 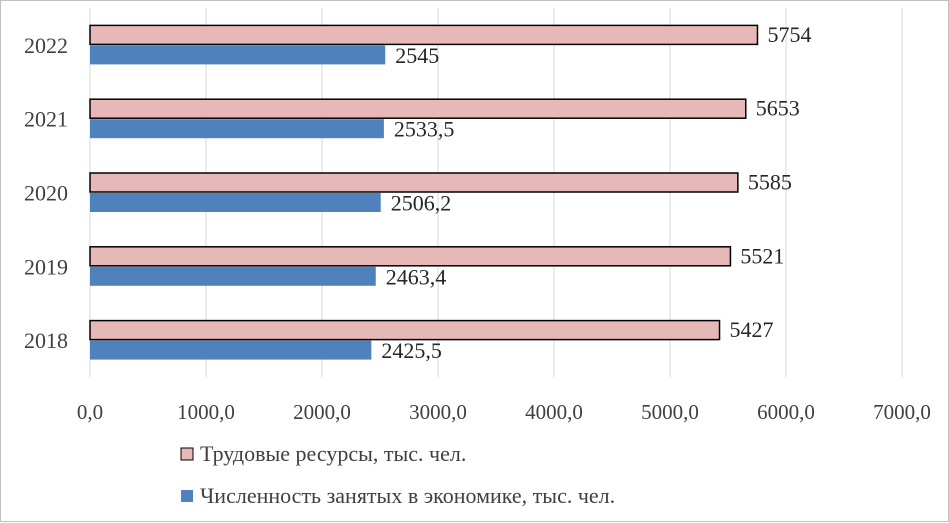 I want to click on x-tick-label: 4000,0, so click(x=554, y=412).